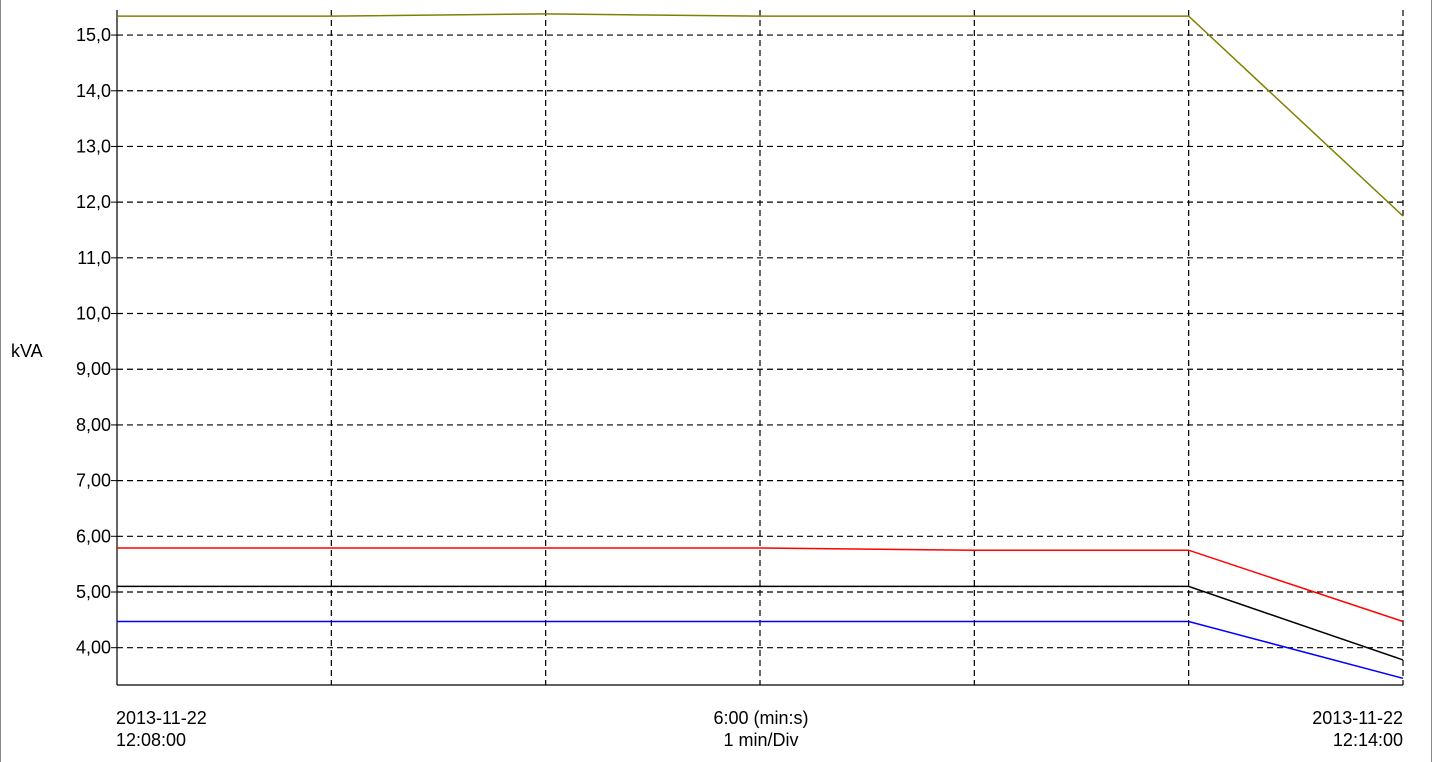  What do you see at coordinates (27, 351) in the screenshot?
I see `y-axis-label: kVA` at bounding box center [27, 351].